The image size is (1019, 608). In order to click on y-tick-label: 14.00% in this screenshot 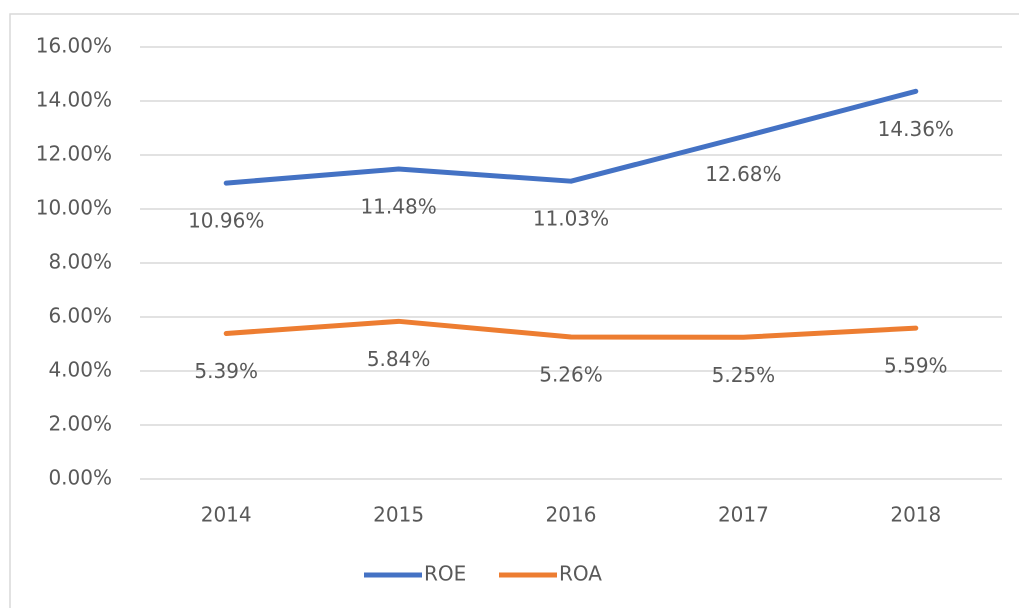, I will do `click(74, 100)`.